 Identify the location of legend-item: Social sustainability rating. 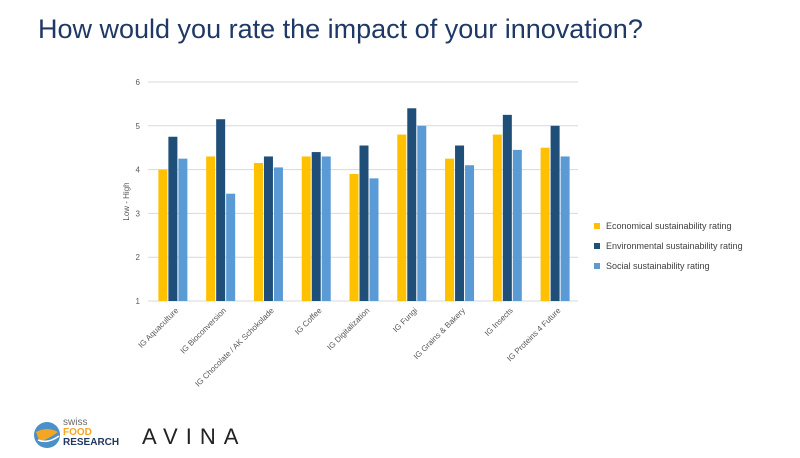
(668, 266).